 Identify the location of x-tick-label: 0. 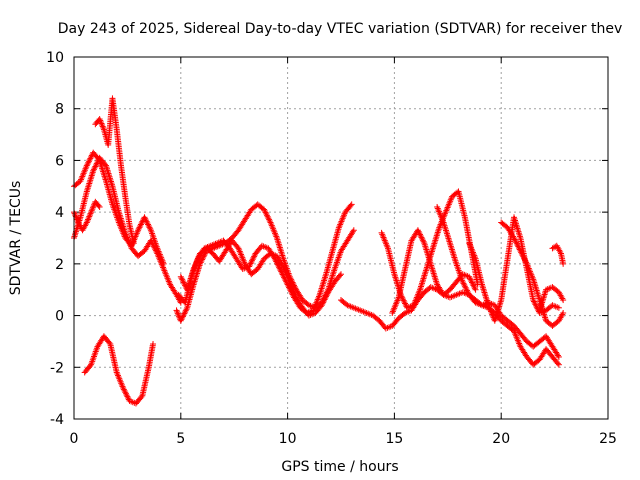
(74, 439).